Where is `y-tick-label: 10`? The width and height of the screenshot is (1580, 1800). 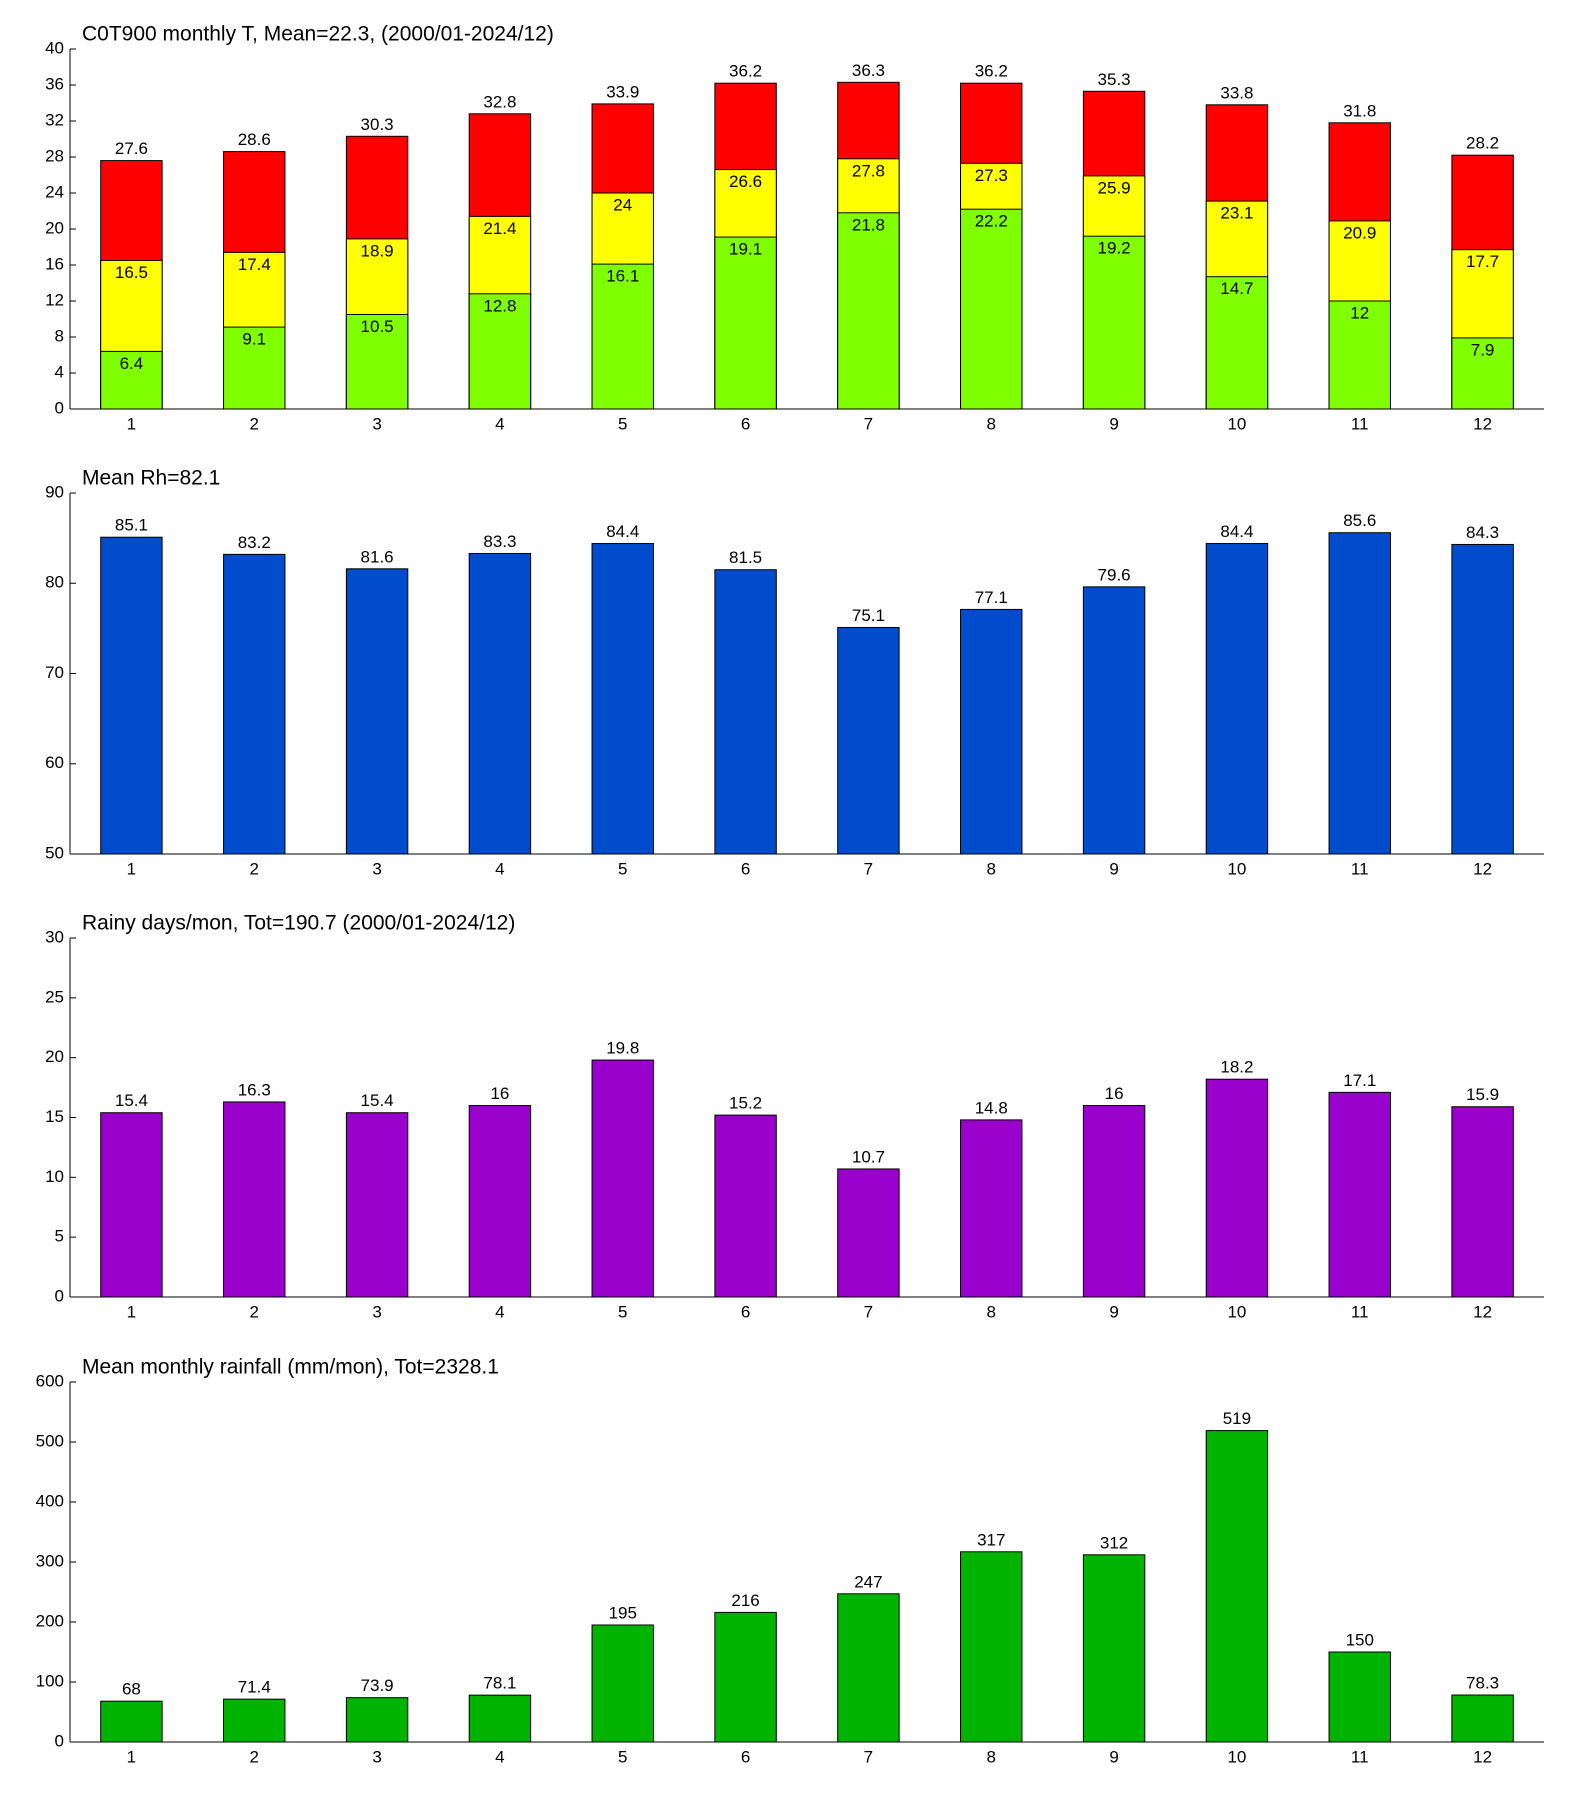
y-tick-label: 10 is located at coordinates (54, 1176).